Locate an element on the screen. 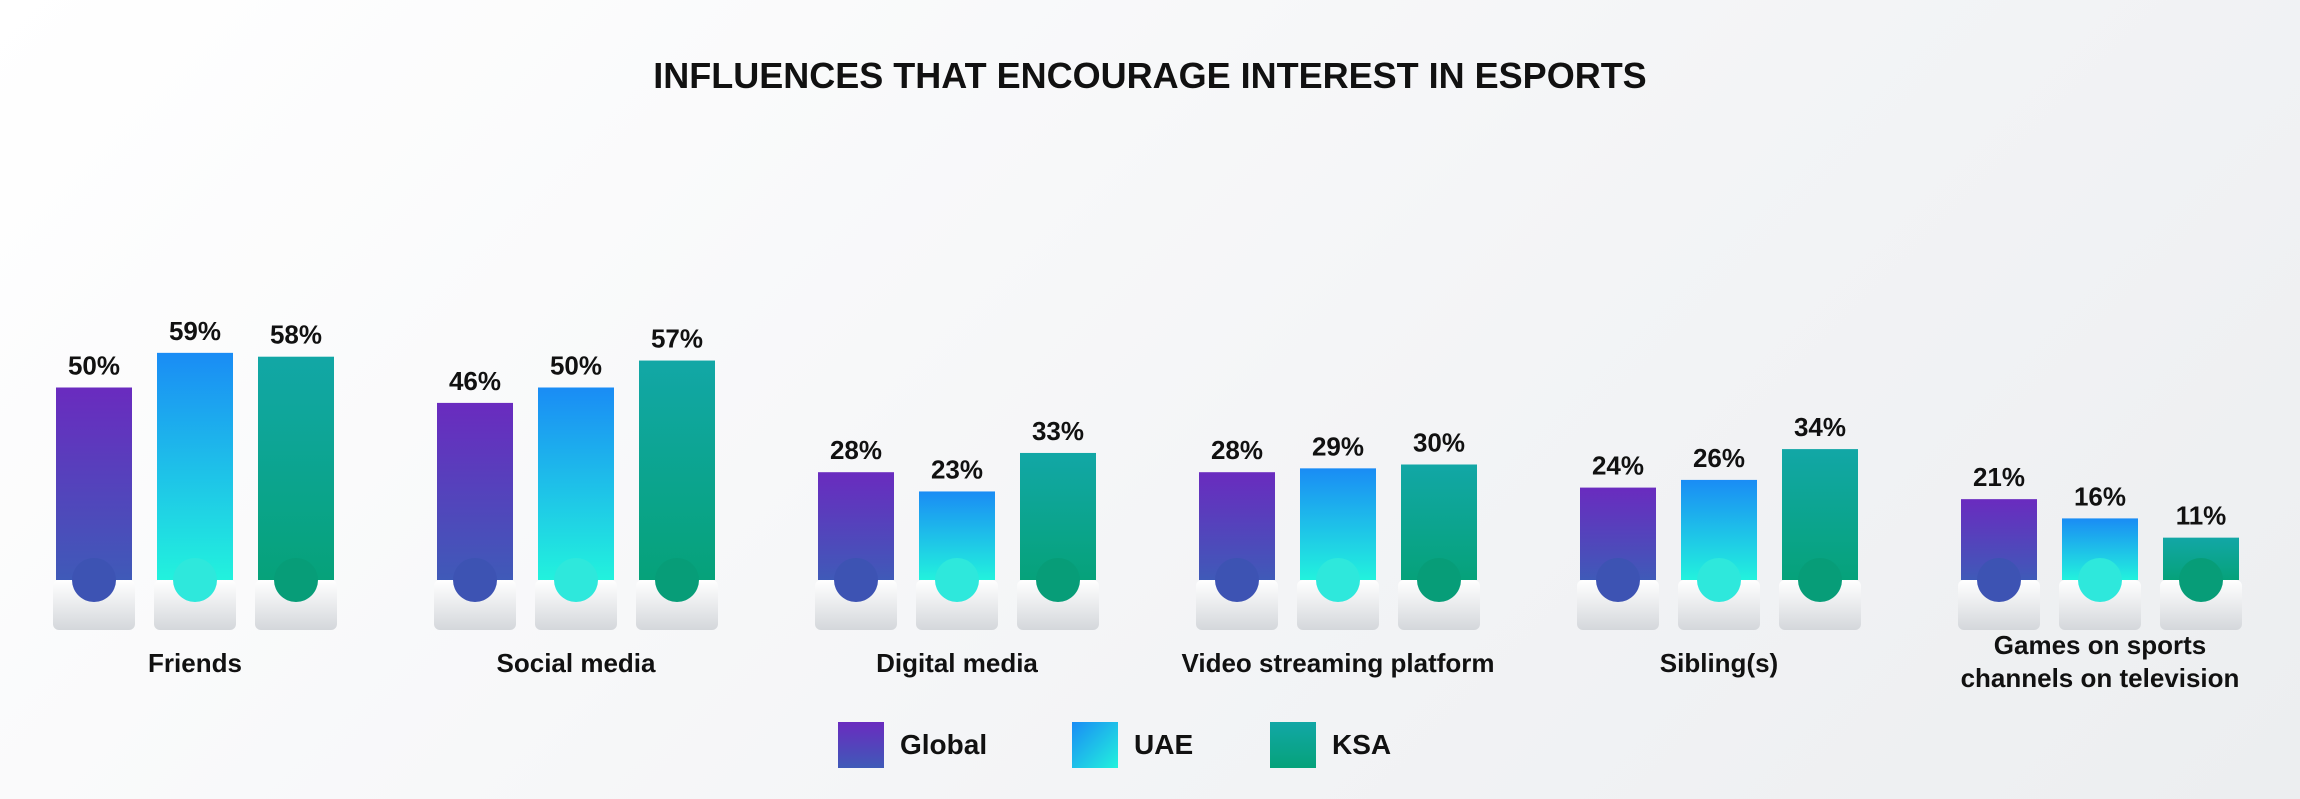 The image size is (2300, 799). value-label-global-video-streaming-platform: 28% is located at coordinates (1237, 450).